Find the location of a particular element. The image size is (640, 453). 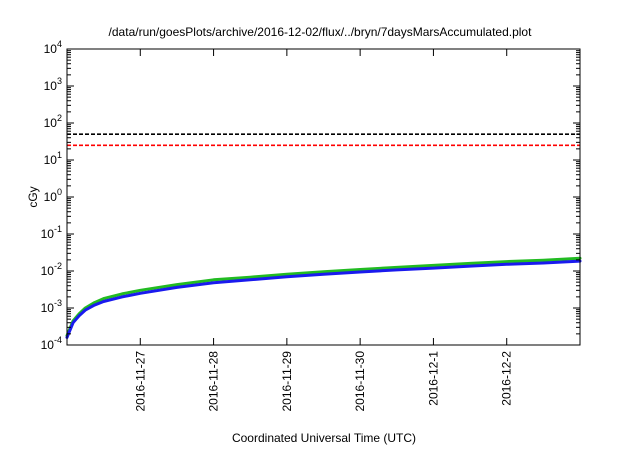

y-tick-label: 10³ is located at coordinates (53, 84).